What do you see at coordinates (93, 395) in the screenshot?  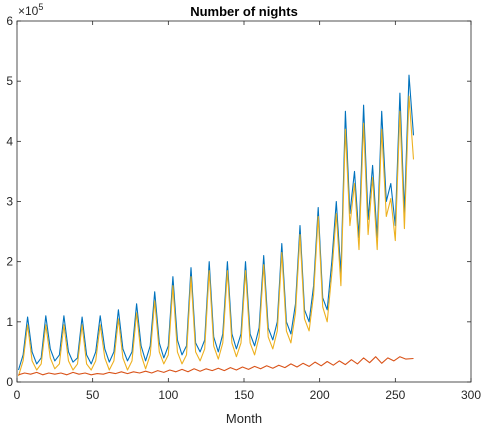 I see `x-tick-label-1: 50` at bounding box center [93, 395].